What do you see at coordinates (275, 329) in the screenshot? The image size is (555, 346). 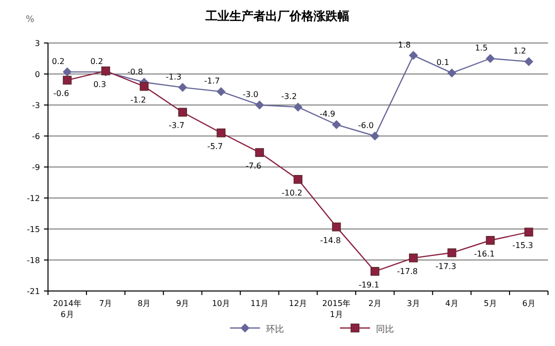 I see `legend-label: 环比` at bounding box center [275, 329].